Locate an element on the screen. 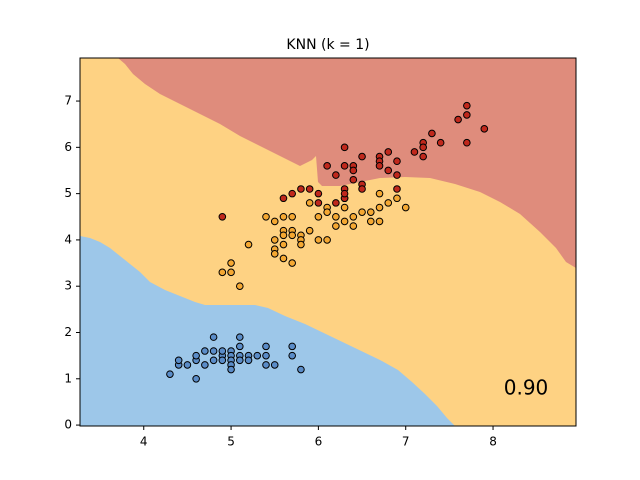  y-tick-label: 0 is located at coordinates (68, 425).